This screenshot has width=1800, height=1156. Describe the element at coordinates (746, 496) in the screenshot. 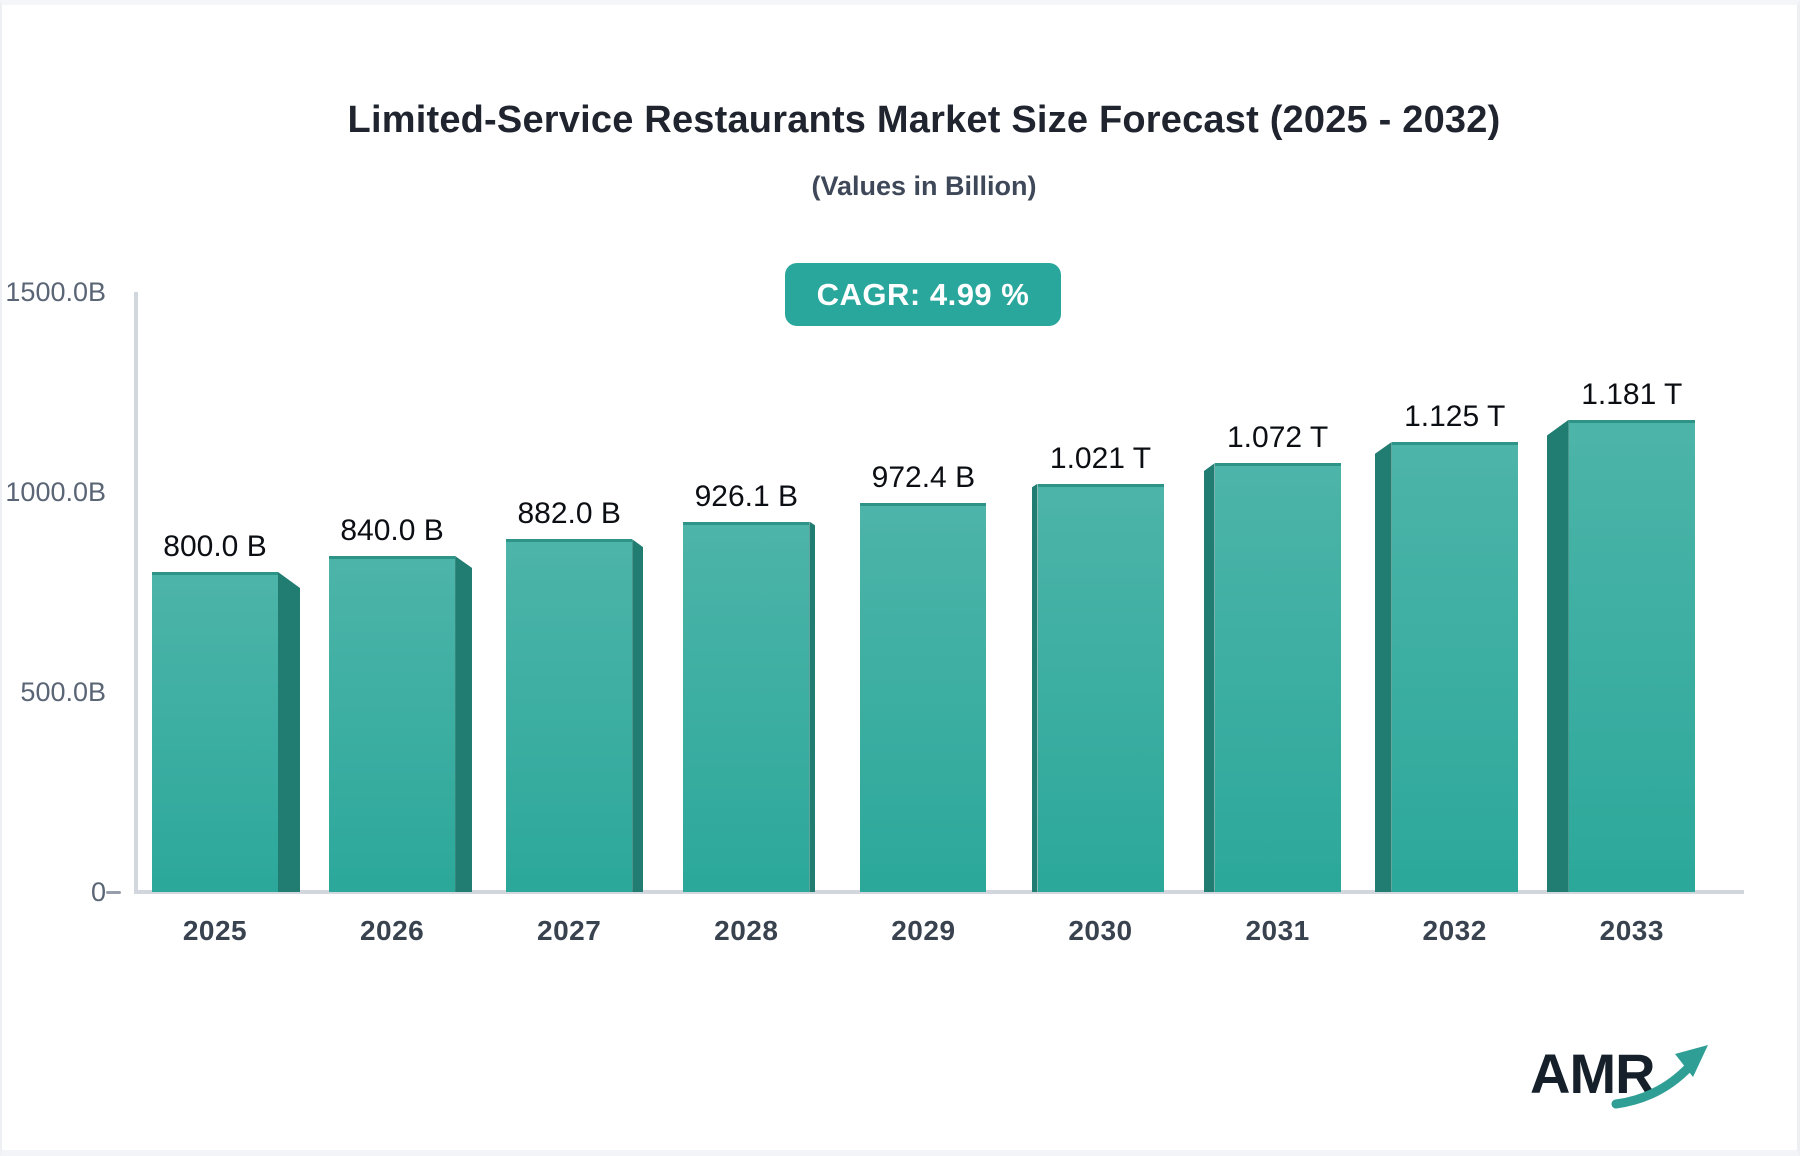

I see `bar-value-label: 926.1 B` at that location.